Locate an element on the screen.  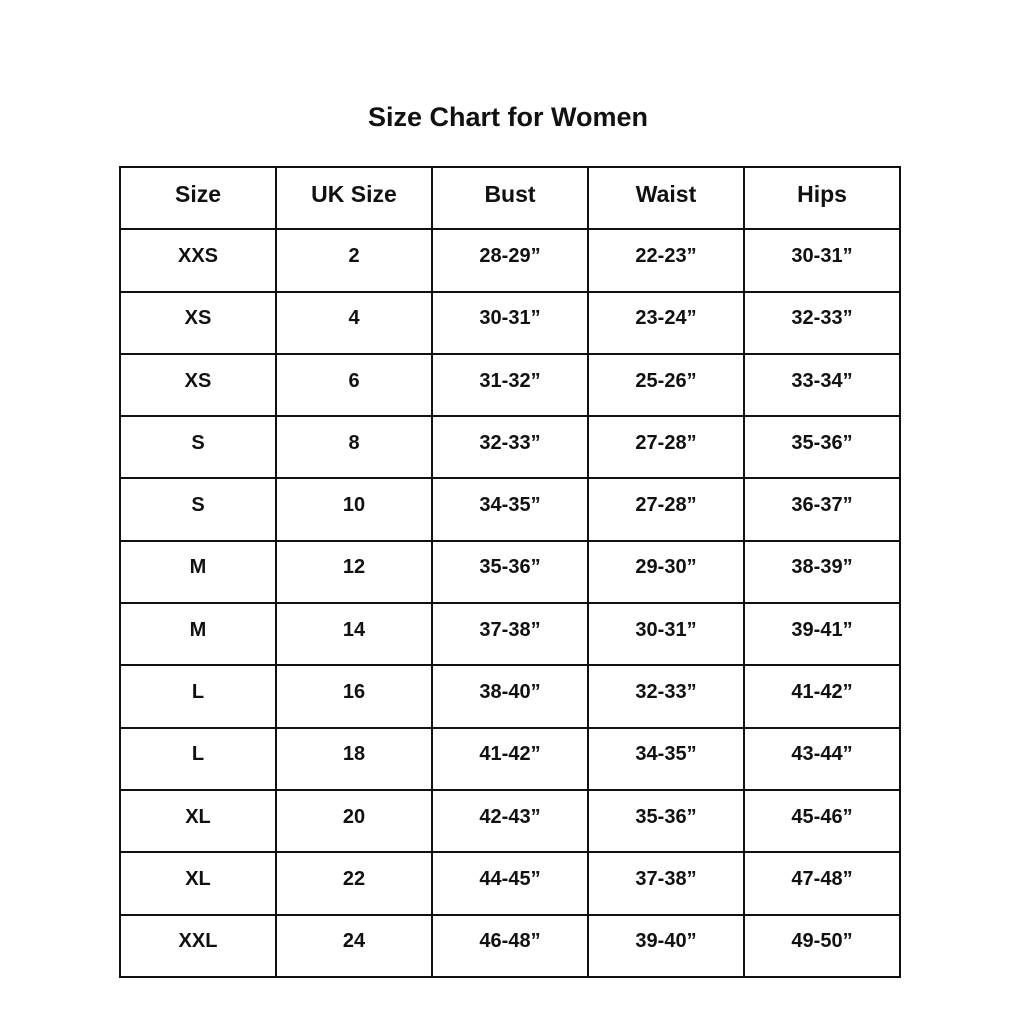
table-row: XXS 2 28-29” 22-23” 30-31” is located at coordinates (510, 260).